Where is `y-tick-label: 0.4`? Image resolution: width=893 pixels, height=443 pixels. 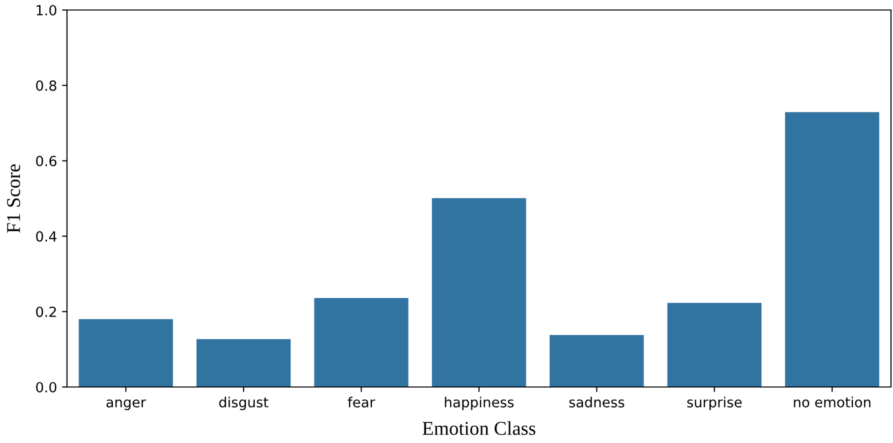 y-tick-label: 0.4 is located at coordinates (46, 236).